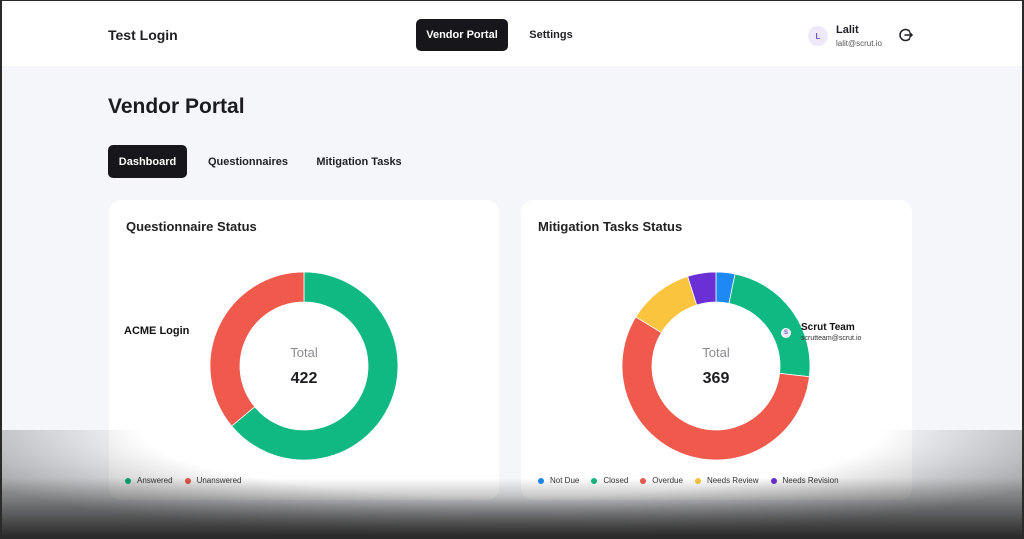  I want to click on donut-segment-answered, so click(315, 366).